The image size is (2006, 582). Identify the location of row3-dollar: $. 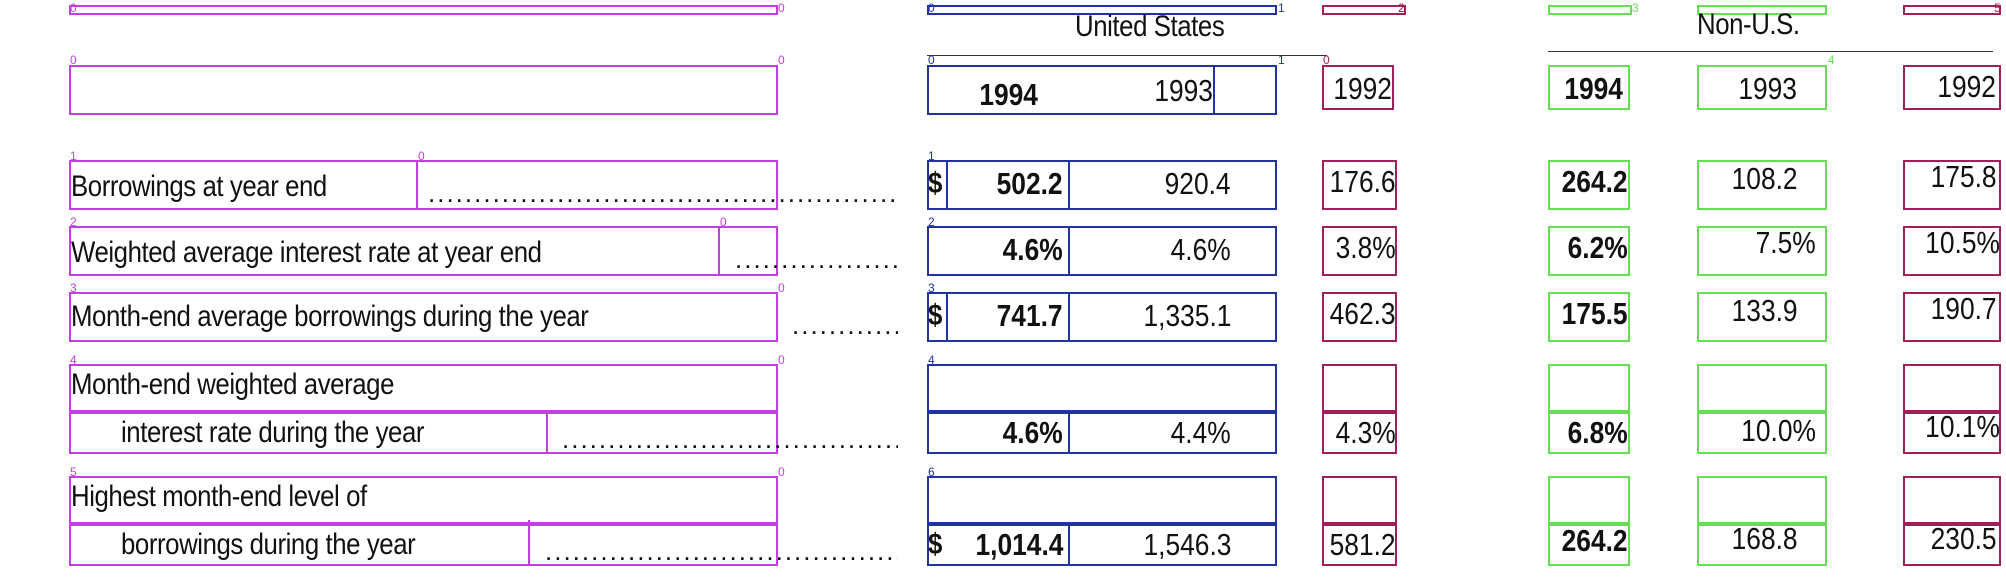
(935, 315).